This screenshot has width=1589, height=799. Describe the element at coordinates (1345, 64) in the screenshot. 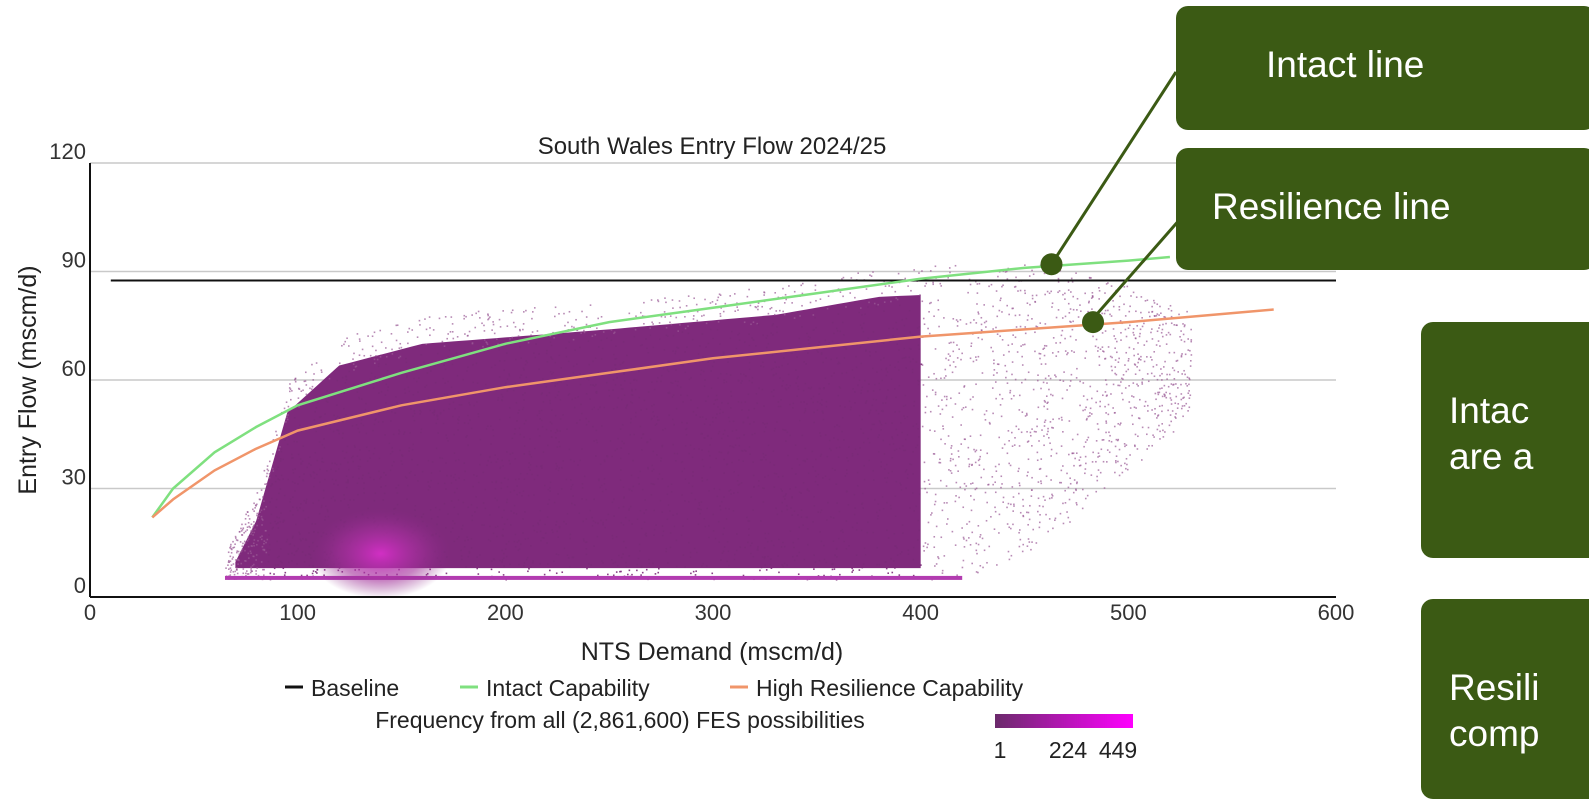

I see `callout-intact-line-text: Intact line` at that location.